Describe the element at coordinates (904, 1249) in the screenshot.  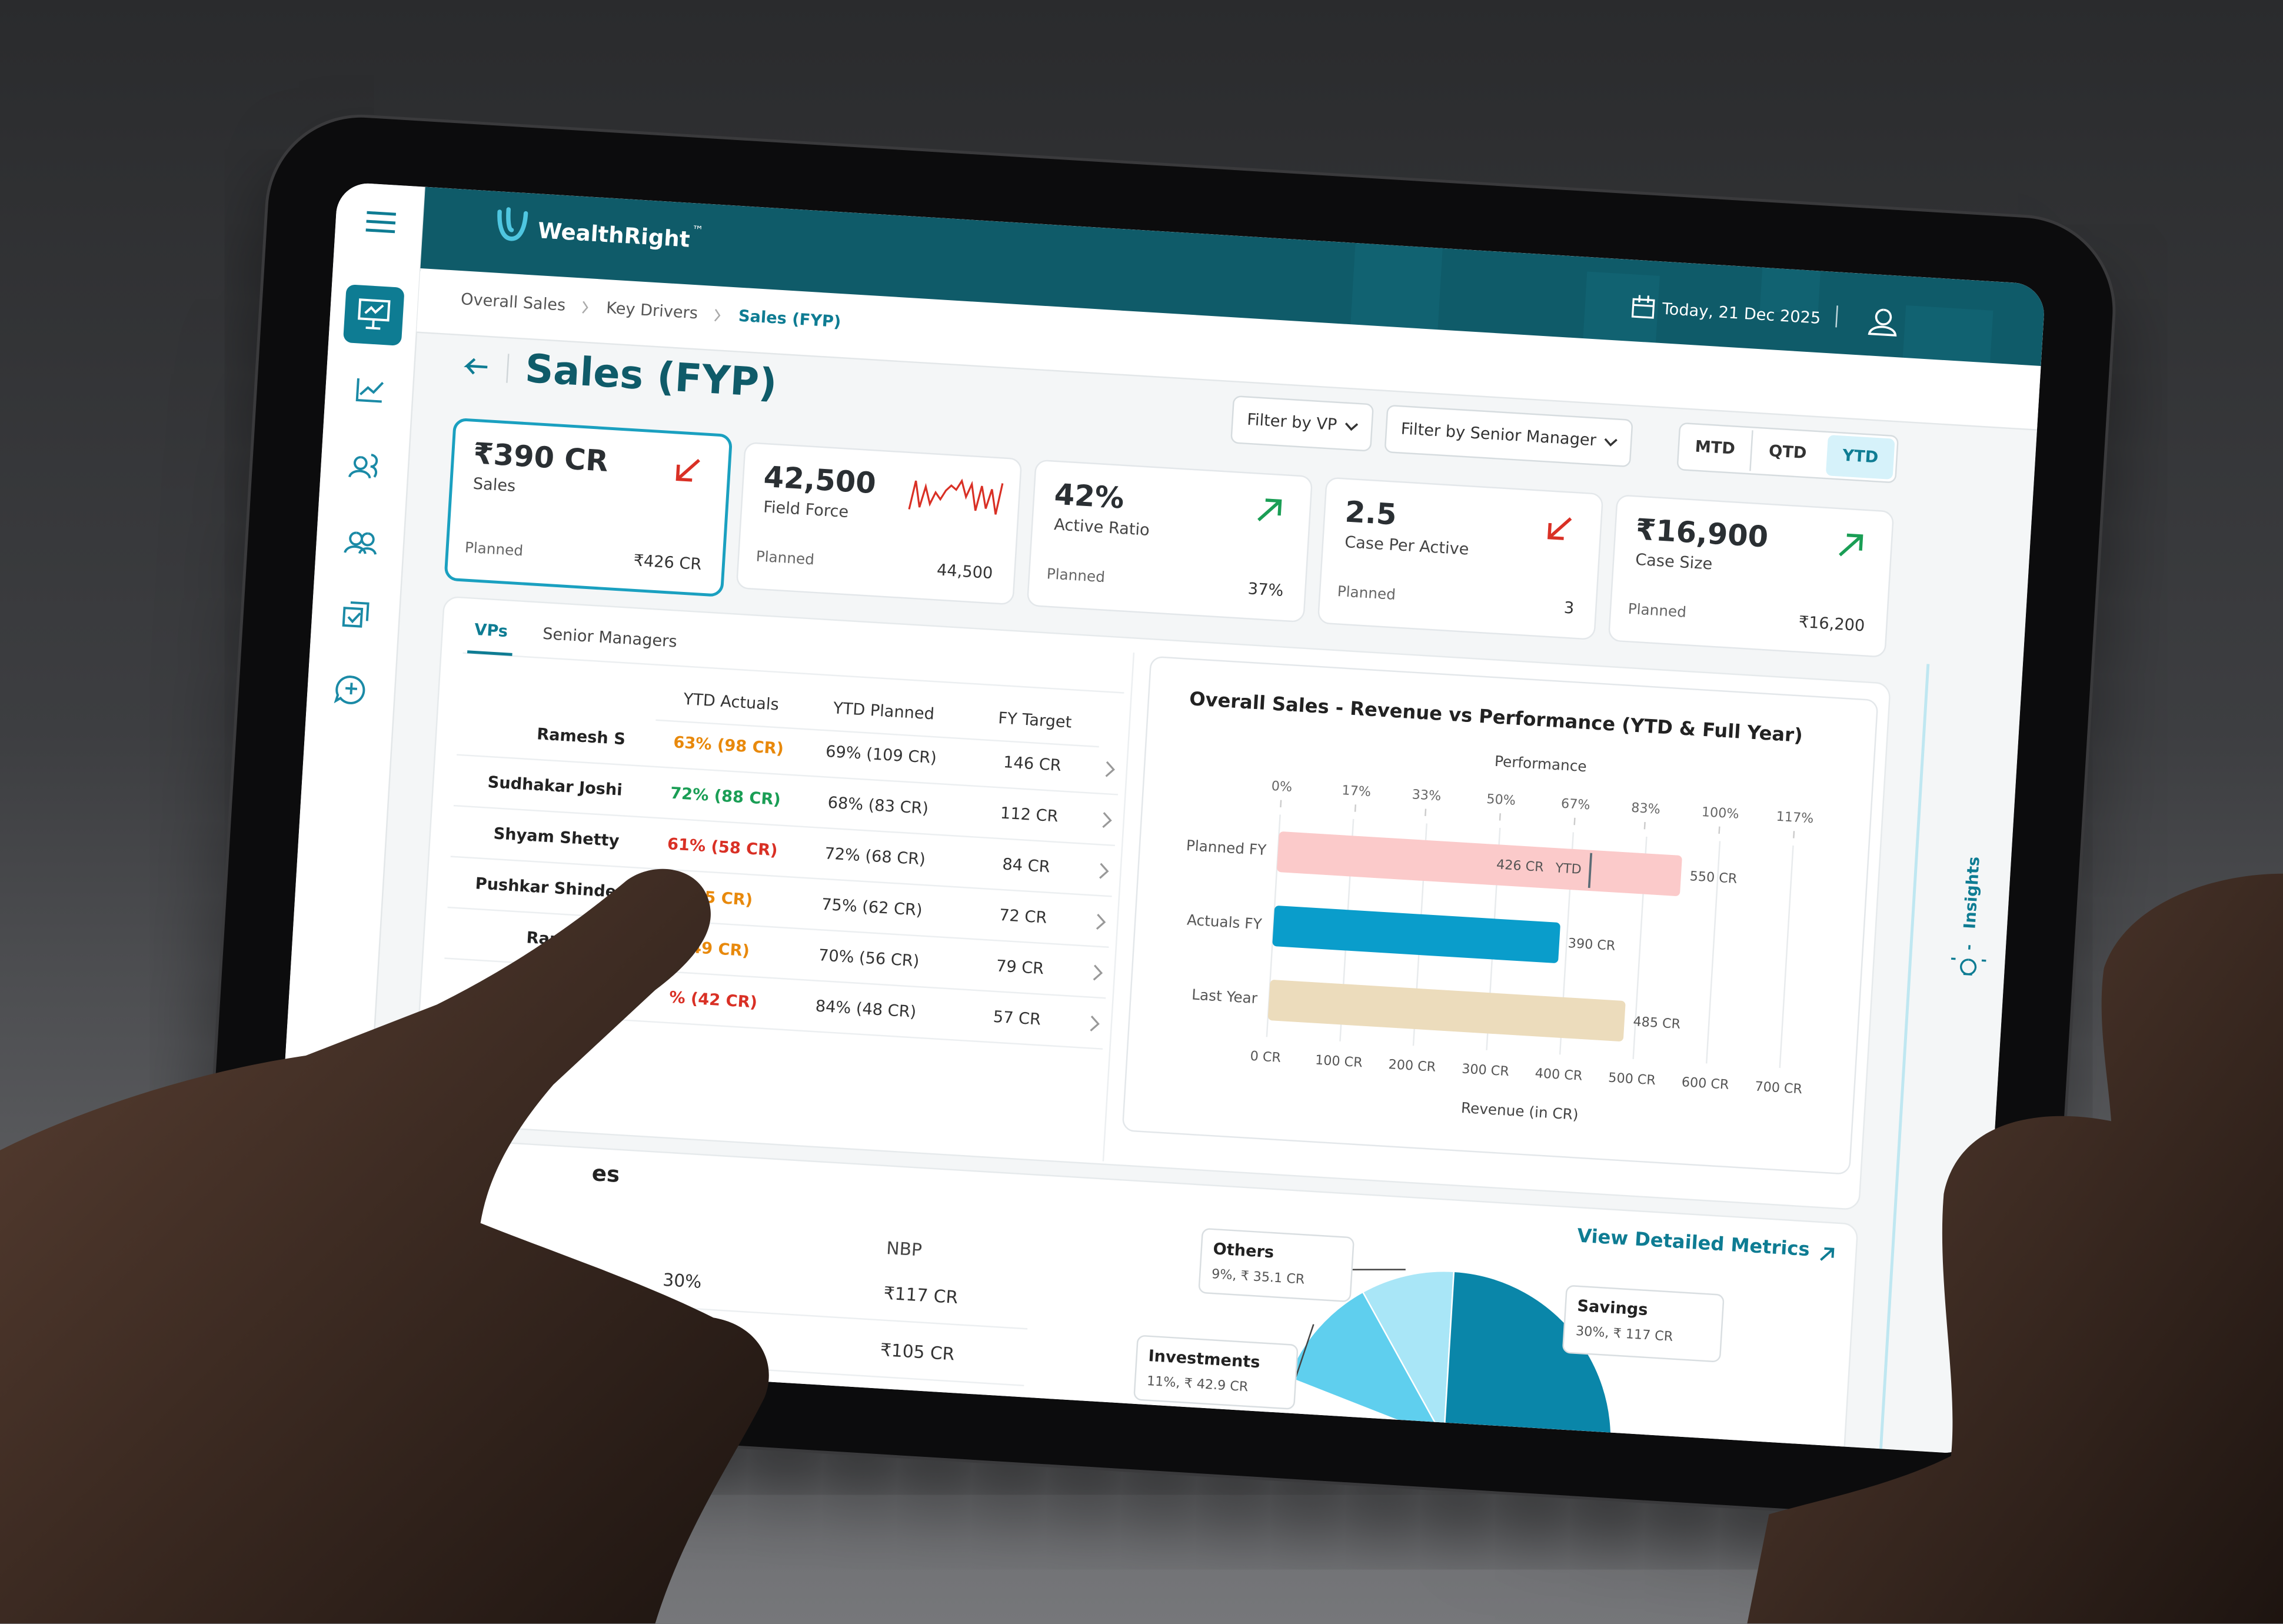
I see `product-column-header: NBP` at that location.